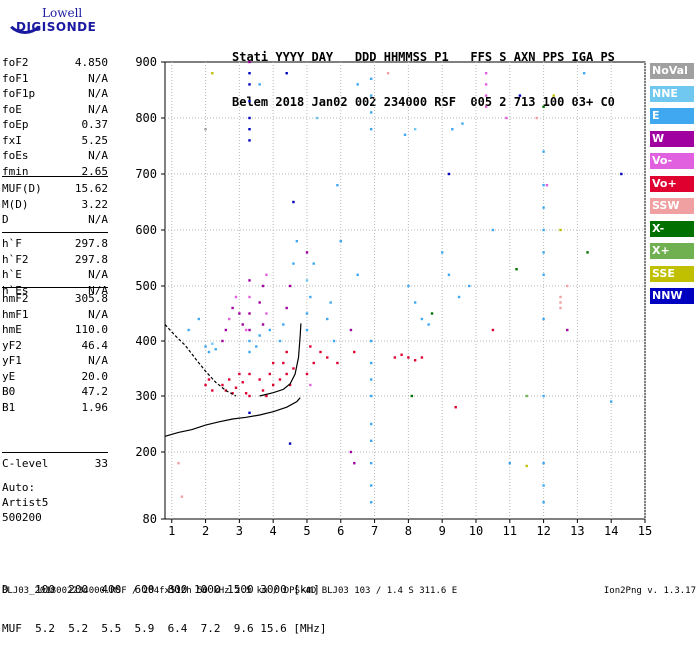 This screenshot has width=700, height=648. What do you see at coordinates (476, 531) in the screenshot?
I see `x-tick-label: 10` at bounding box center [476, 531].